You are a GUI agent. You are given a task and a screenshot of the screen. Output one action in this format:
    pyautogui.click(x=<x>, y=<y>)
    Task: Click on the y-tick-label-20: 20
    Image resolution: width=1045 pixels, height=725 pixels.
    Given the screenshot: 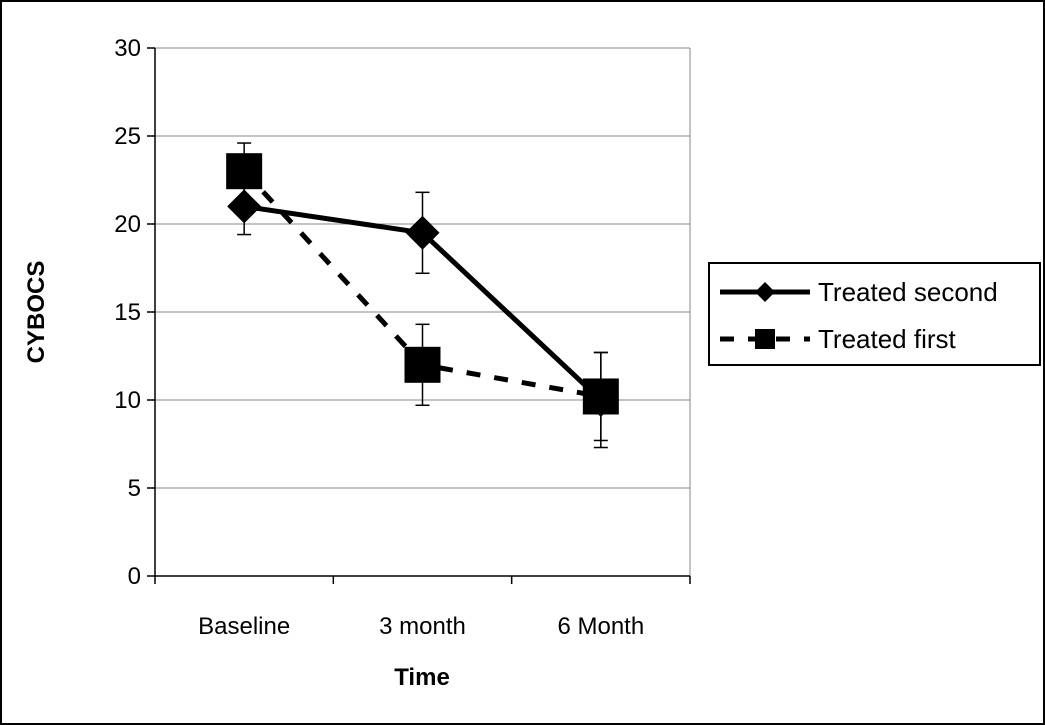 What is the action you would take?
    pyautogui.click(x=127, y=224)
    